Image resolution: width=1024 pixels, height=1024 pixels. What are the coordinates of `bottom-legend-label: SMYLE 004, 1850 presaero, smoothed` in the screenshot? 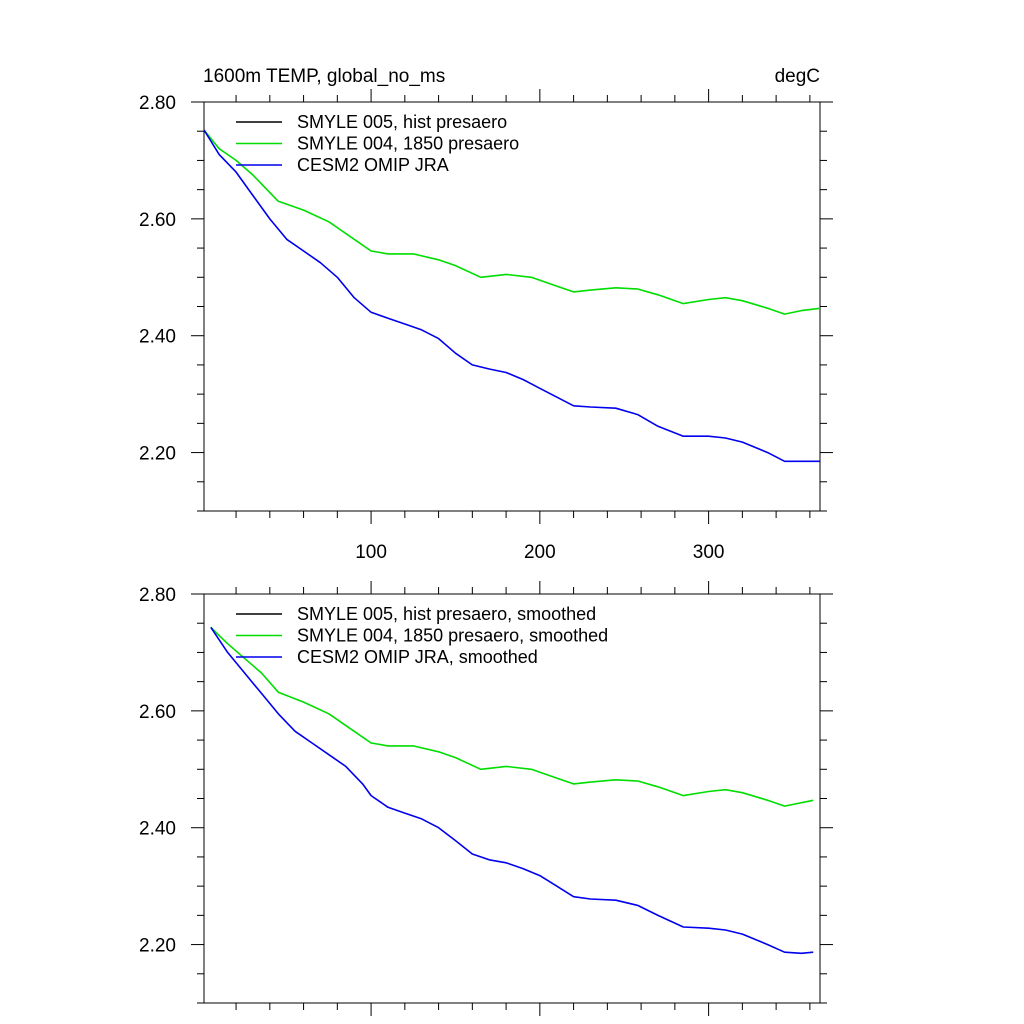 It's located at (452, 636).